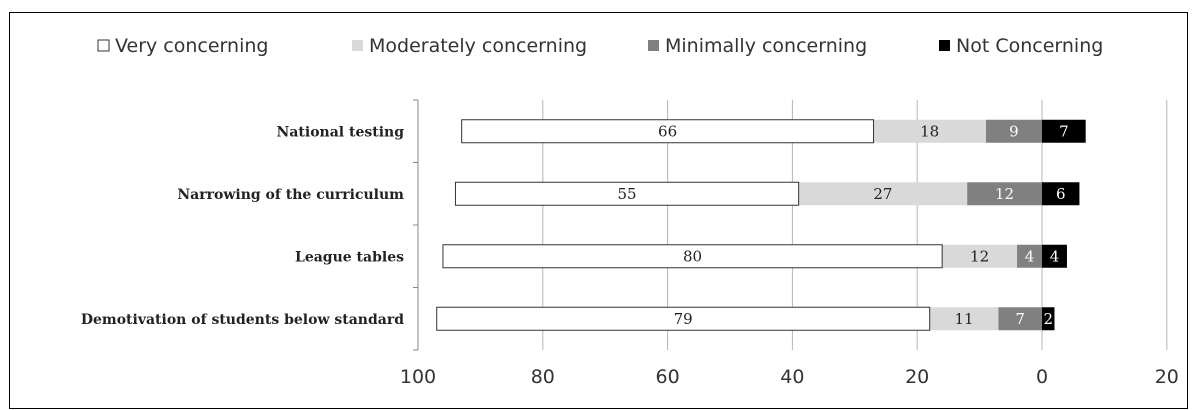 The height and width of the screenshot is (410, 1195). Describe the element at coordinates (944, 45) in the screenshot. I see `legend-swatch-not-concerning` at that location.